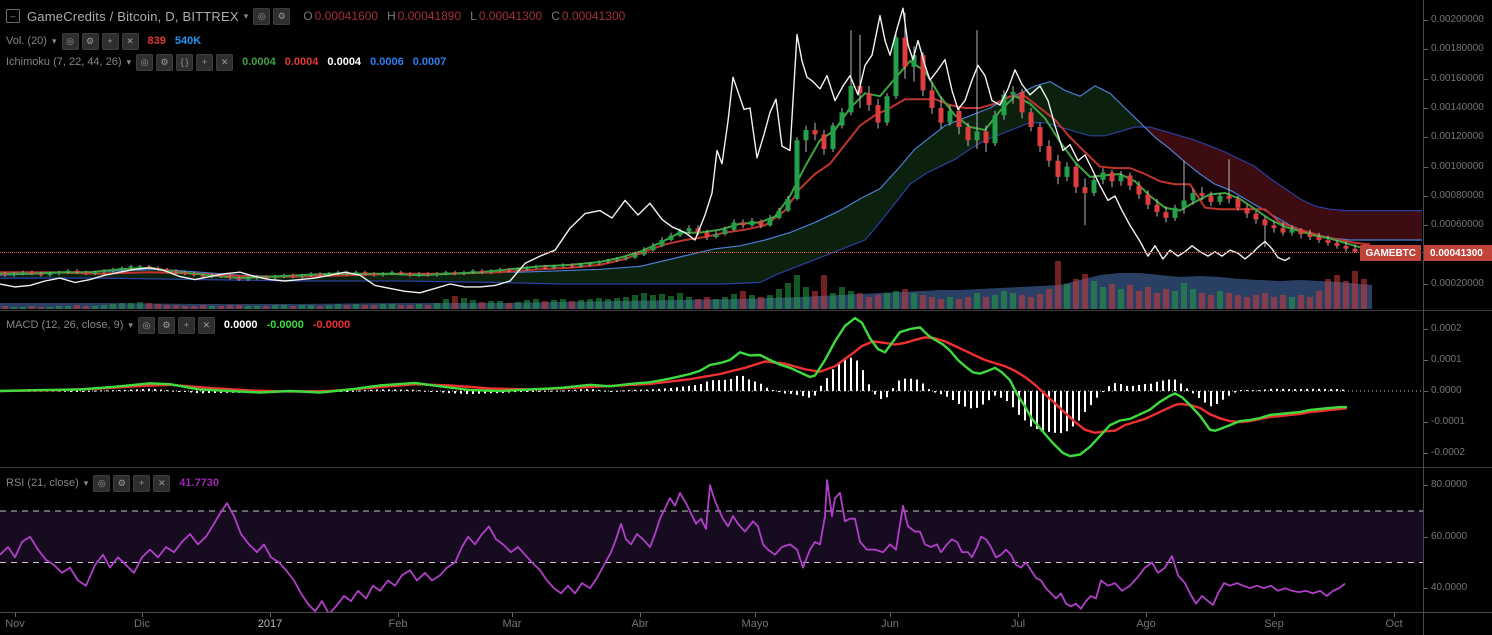  Describe the element at coordinates (65, 325) in the screenshot. I see `macd-legend-label: MACD (12, 26, close, 9)` at that location.